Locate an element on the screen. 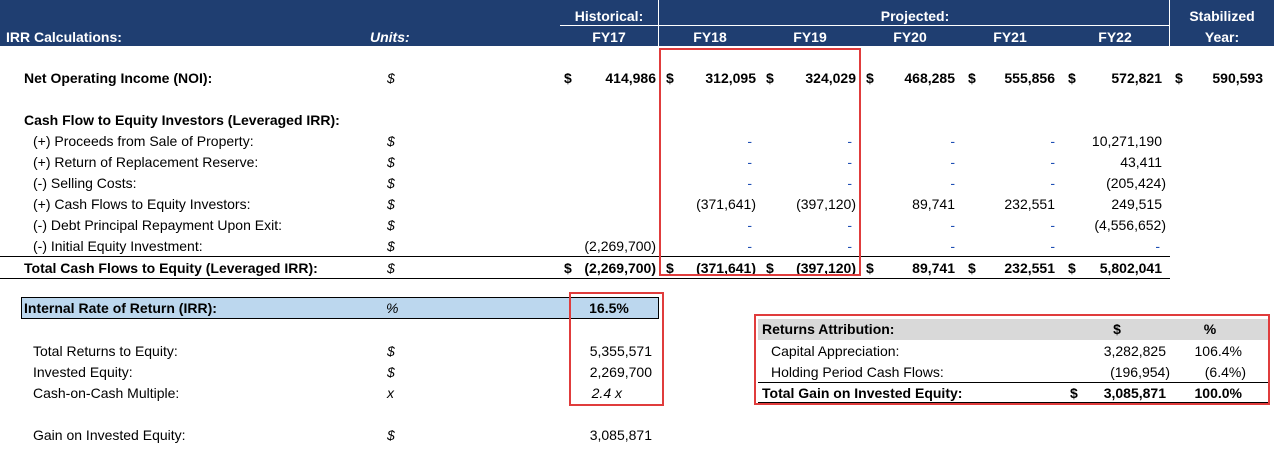 Image resolution: width=1274 pixels, height=451 pixels. year-header: Year: is located at coordinates (1222, 37).